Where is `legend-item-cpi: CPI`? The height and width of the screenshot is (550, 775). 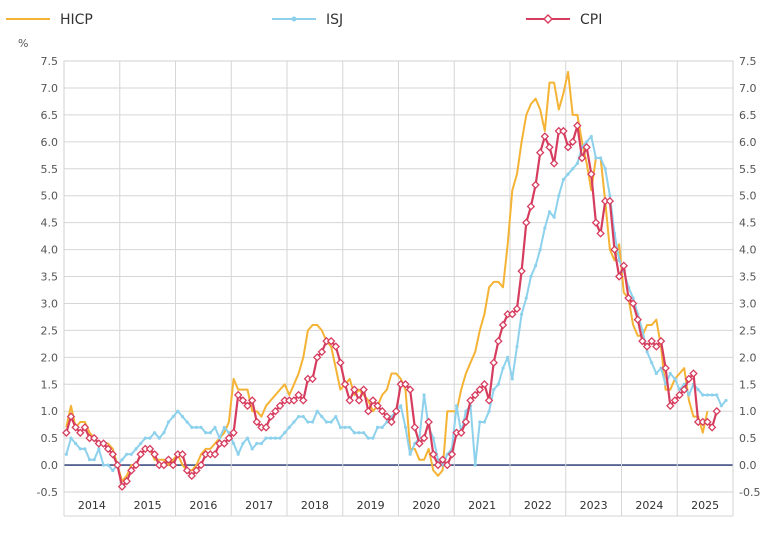
legend-item-cpi: CPI is located at coordinates (564, 20).